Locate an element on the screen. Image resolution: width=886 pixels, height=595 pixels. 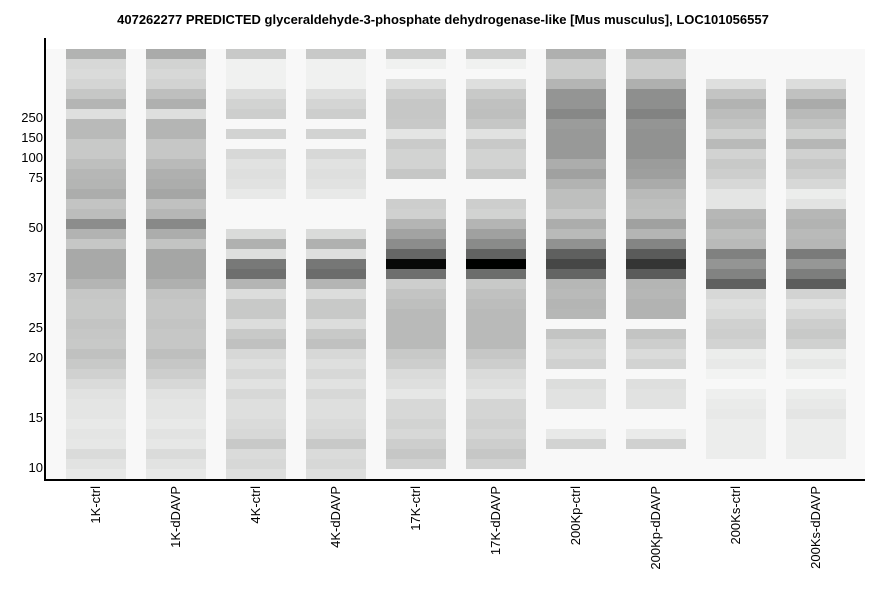
lane-label: 17K-dDAVP is located at coordinates (495, 520).